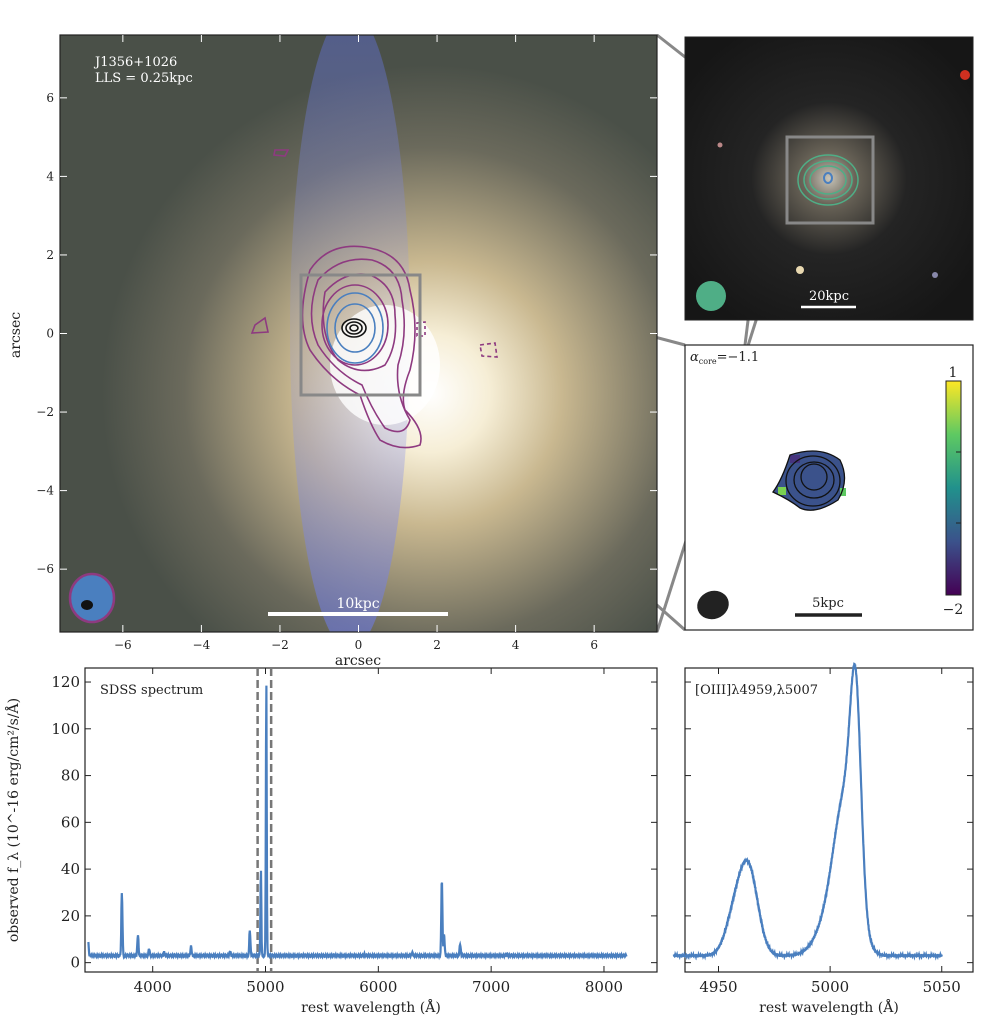 The image size is (999, 1024). Describe the element at coordinates (358, 661) in the screenshot. I see `x-axis-label: arcsec` at that location.